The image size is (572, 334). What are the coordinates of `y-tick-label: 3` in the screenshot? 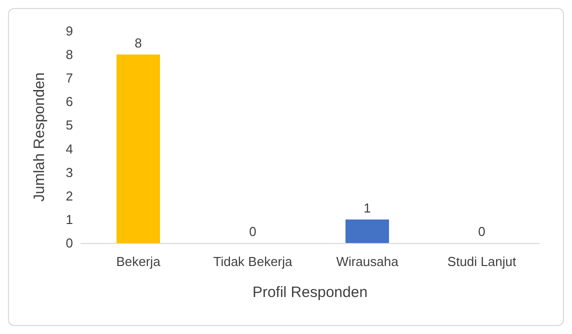 It's located at (69, 172).